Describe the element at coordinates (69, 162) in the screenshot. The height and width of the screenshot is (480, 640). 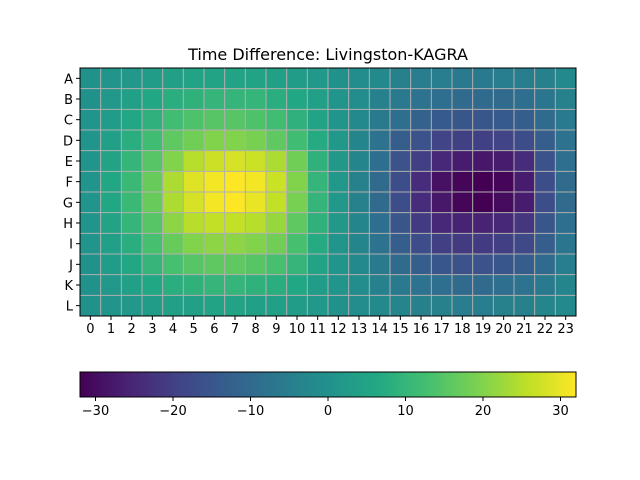
I see `y-tick-label: E` at that location.